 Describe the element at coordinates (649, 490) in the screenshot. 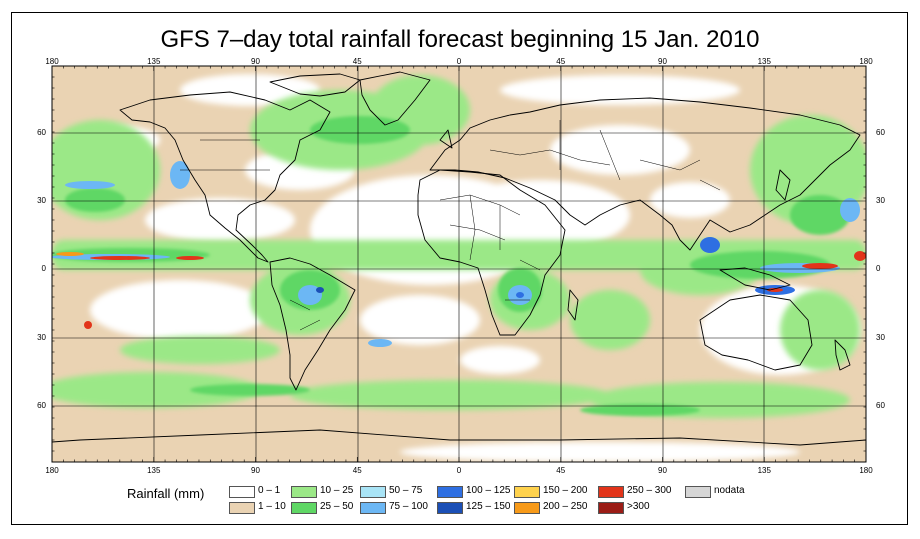

I see `legend-label: 250 – 300` at that location.